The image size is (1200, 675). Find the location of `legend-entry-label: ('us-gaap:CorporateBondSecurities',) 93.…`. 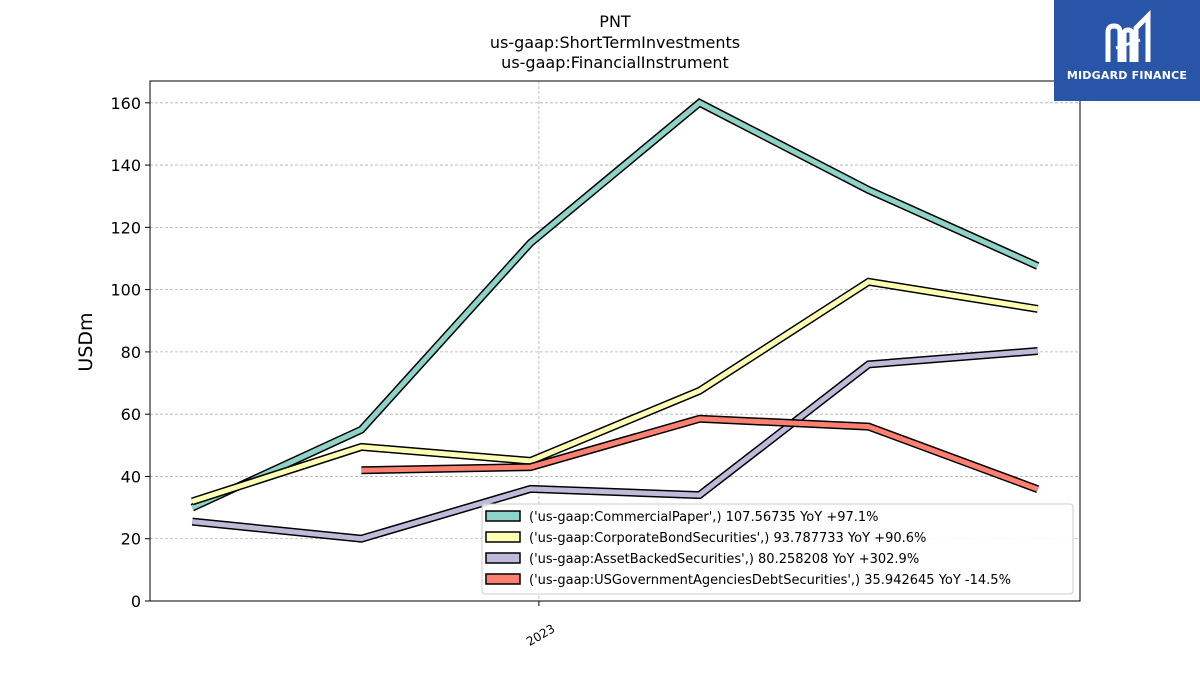

legend-entry-label: ('us-gaap:CorporateBondSecurities',) 93.… is located at coordinates (727, 538).